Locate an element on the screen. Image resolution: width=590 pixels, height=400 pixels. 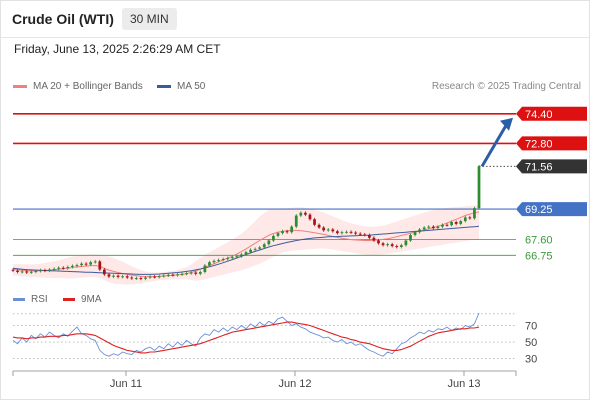
chart-header: Crude Oil (WTI) 30 MIN is located at coordinates (295, 19).